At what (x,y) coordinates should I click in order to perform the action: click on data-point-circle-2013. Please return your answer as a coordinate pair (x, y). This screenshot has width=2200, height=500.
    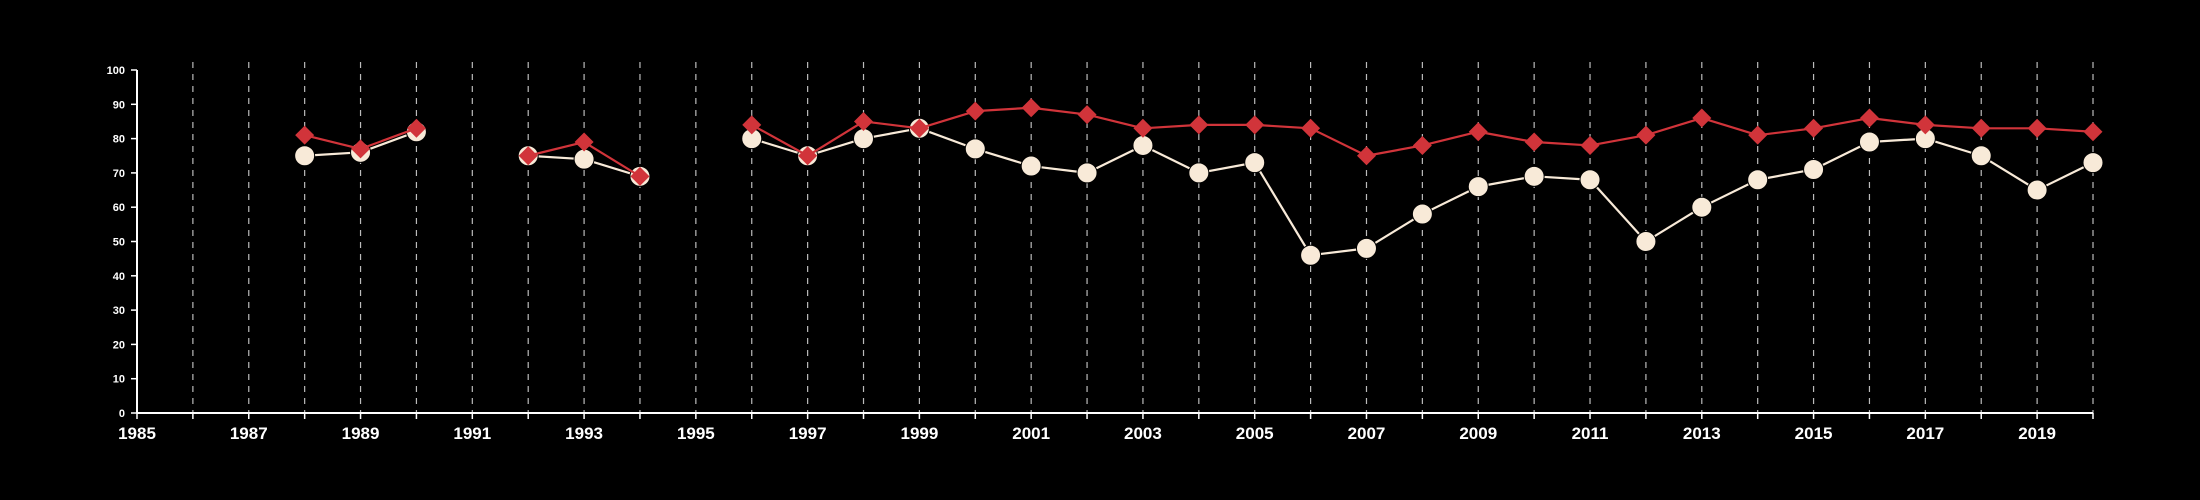
    Looking at the image, I should click on (1702, 207).